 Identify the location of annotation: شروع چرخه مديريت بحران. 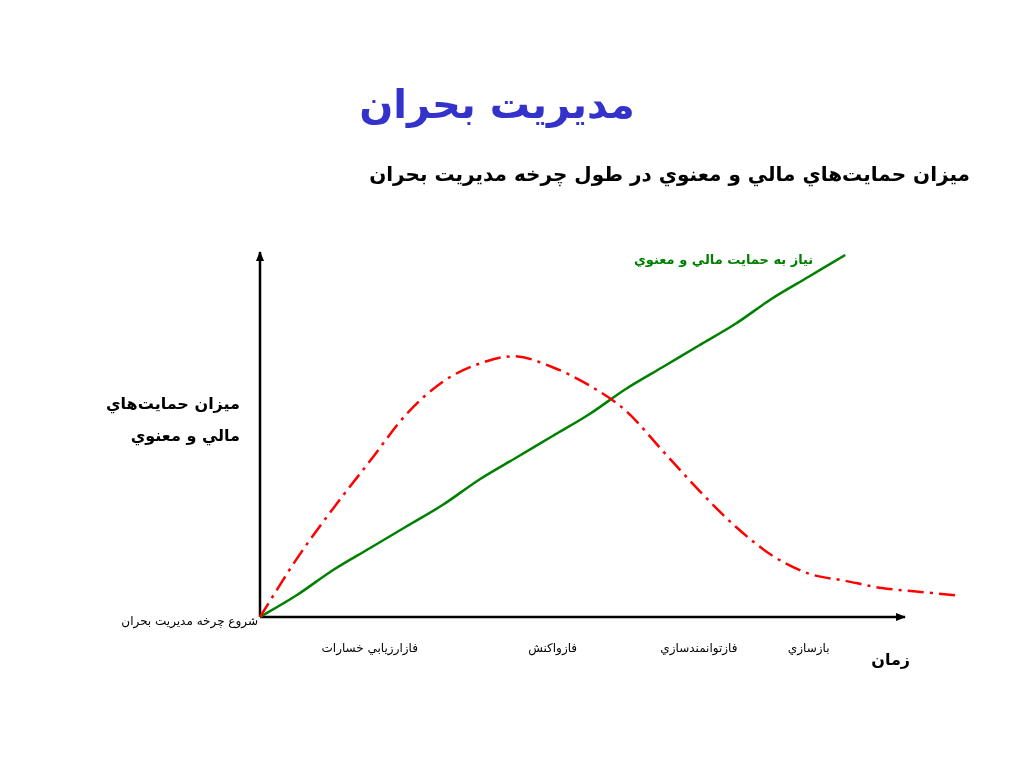
(189, 621).